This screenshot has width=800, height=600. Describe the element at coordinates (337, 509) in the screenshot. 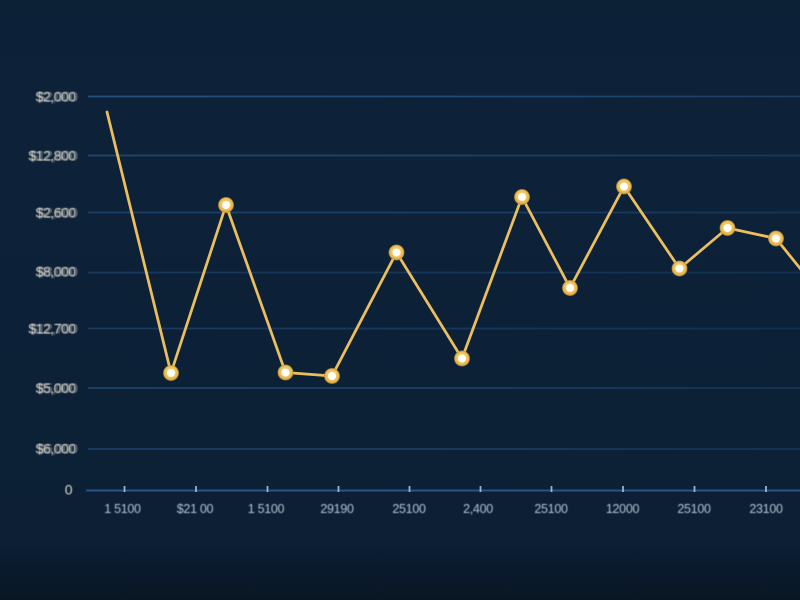

I see `svg-text: 29190` at that location.